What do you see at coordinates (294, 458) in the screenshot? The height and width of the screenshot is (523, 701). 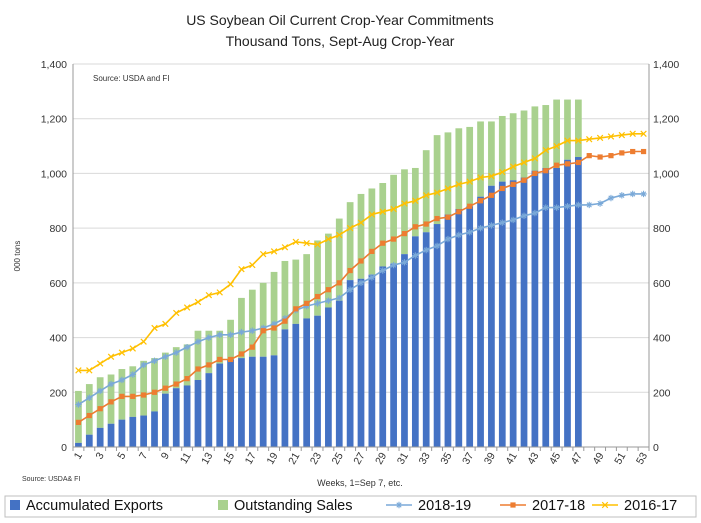 I see `x-tick-label: 21` at bounding box center [294, 458].